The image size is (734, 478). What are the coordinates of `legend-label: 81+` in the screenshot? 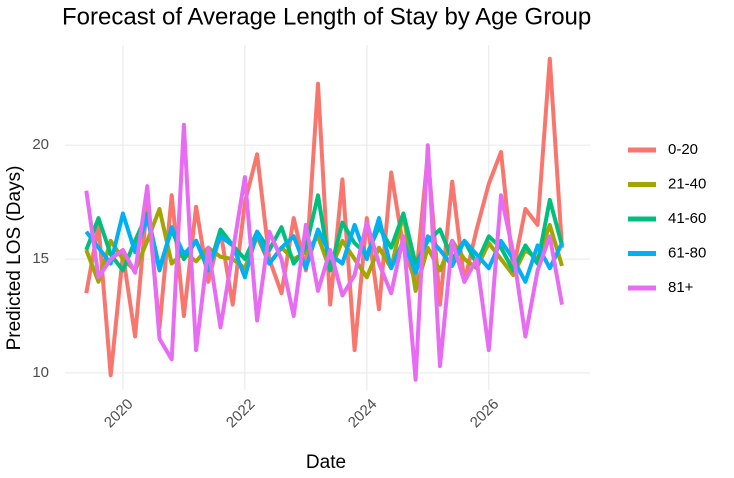 It's located at (681, 287).